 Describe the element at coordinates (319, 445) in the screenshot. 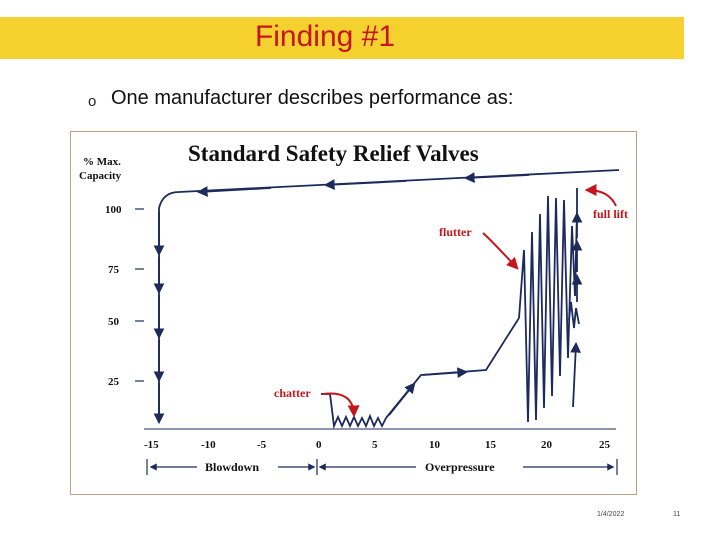

I see `x-tick-label: 0` at that location.